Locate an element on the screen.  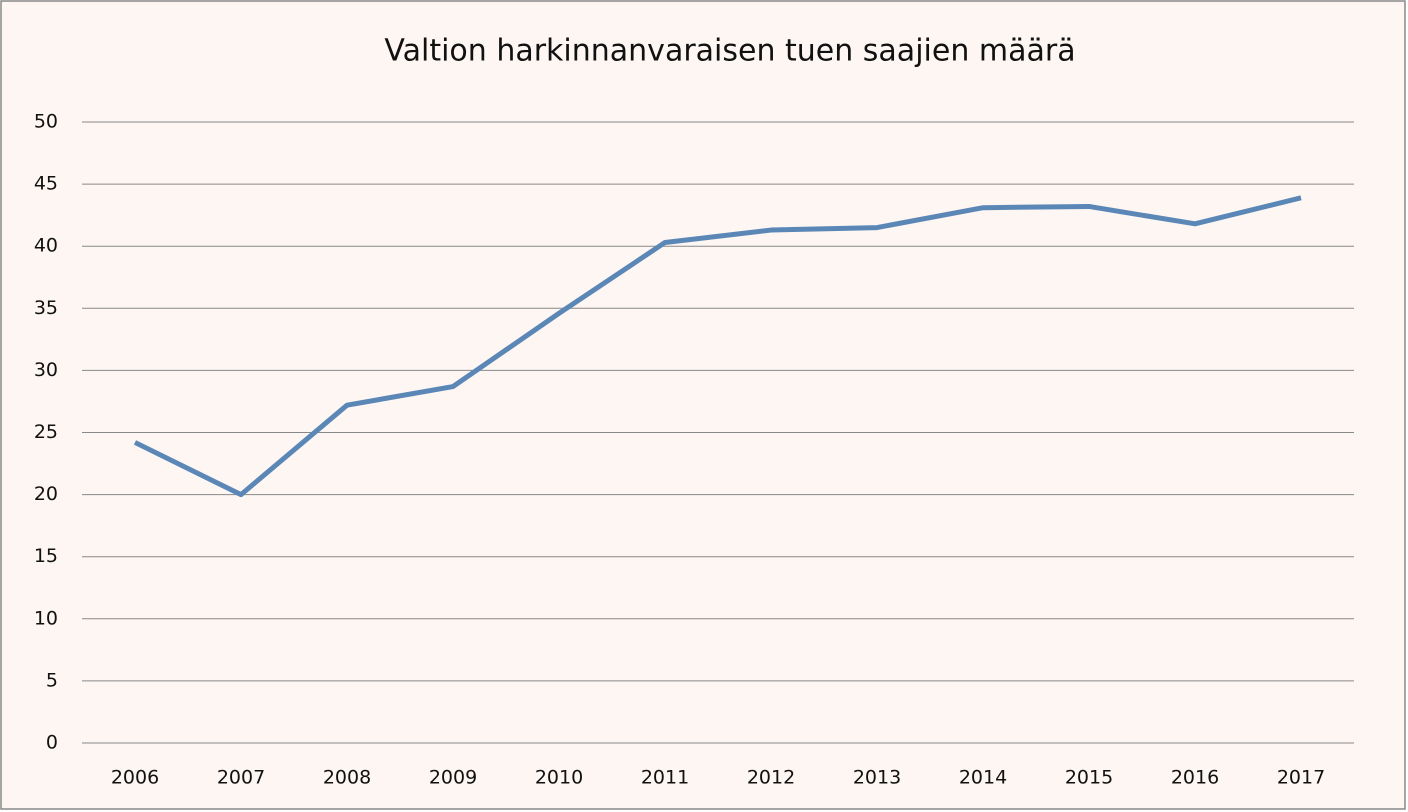
y-tick-label: 45 is located at coordinates (46, 184).